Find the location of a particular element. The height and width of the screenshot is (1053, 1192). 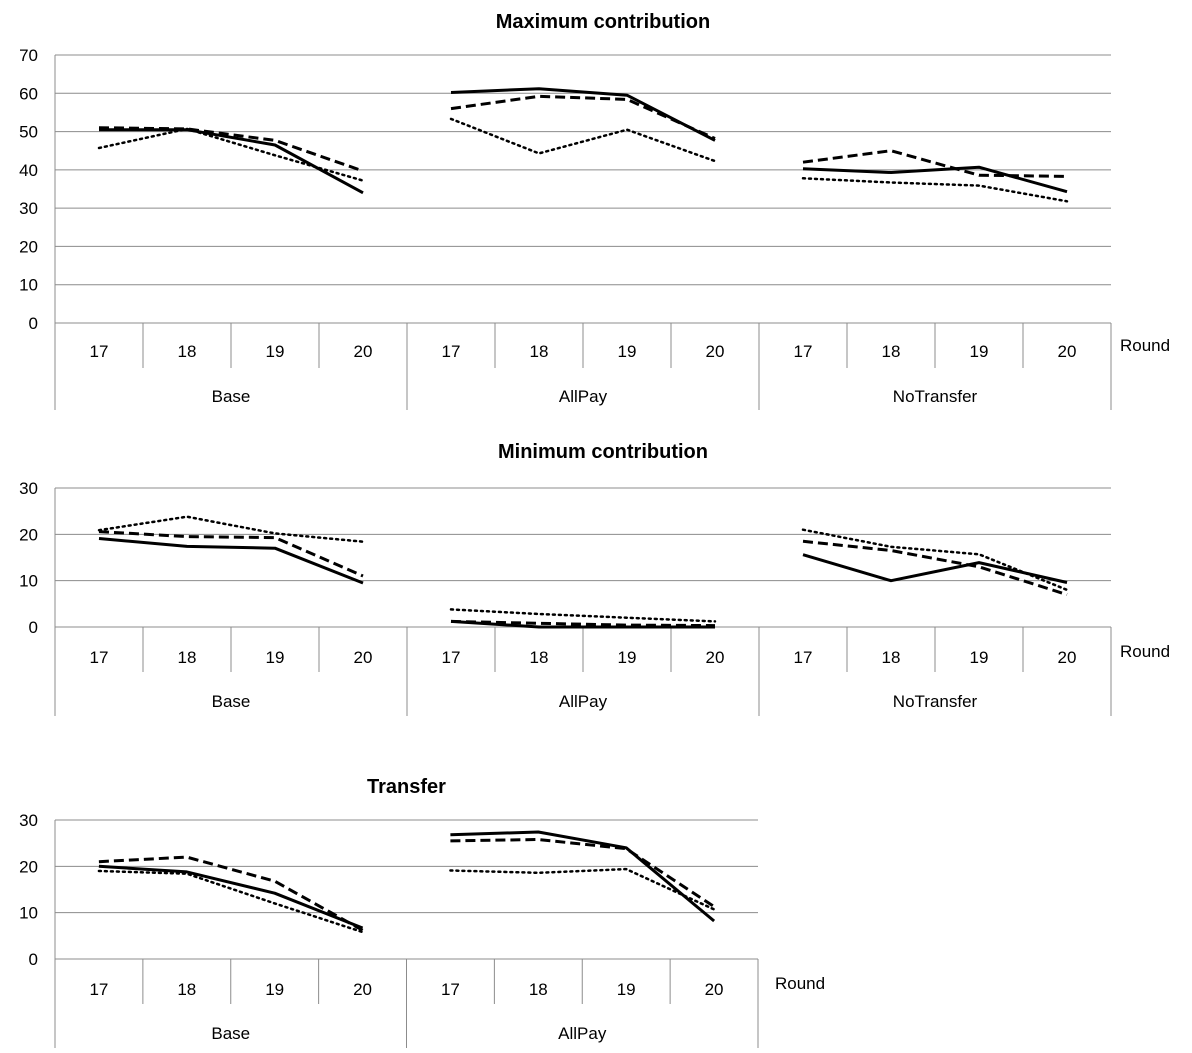

series-dashed-line-notransfer is located at coordinates (935, 163).